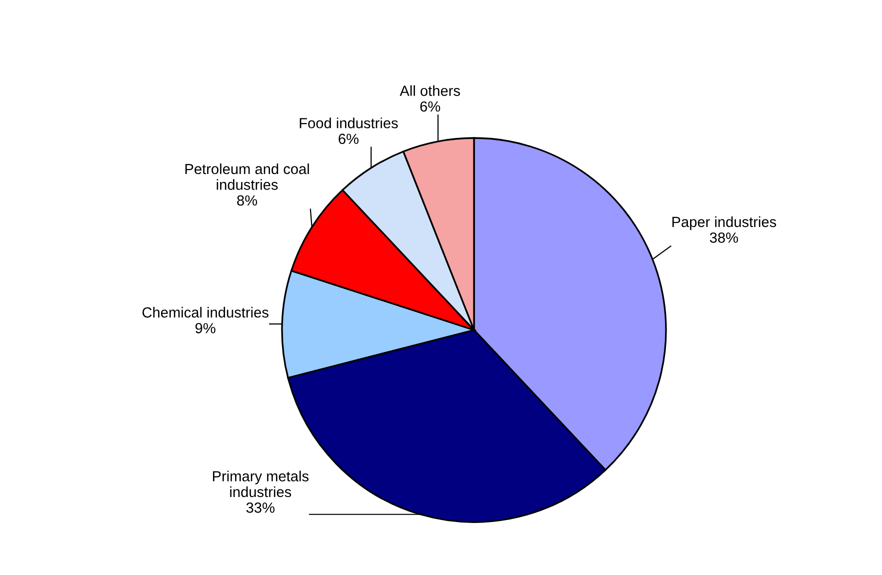 This screenshot has height=575, width=882. I want to click on data-label: 38%, so click(724, 237).